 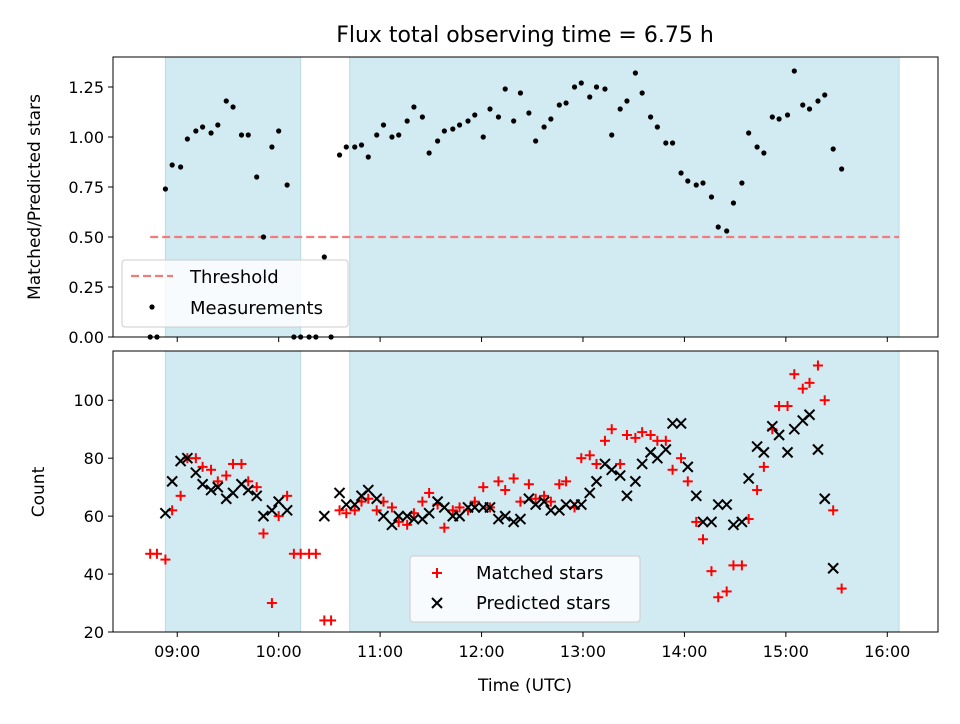 I want to click on top-legend: Threshold Measurements, so click(x=235, y=293).